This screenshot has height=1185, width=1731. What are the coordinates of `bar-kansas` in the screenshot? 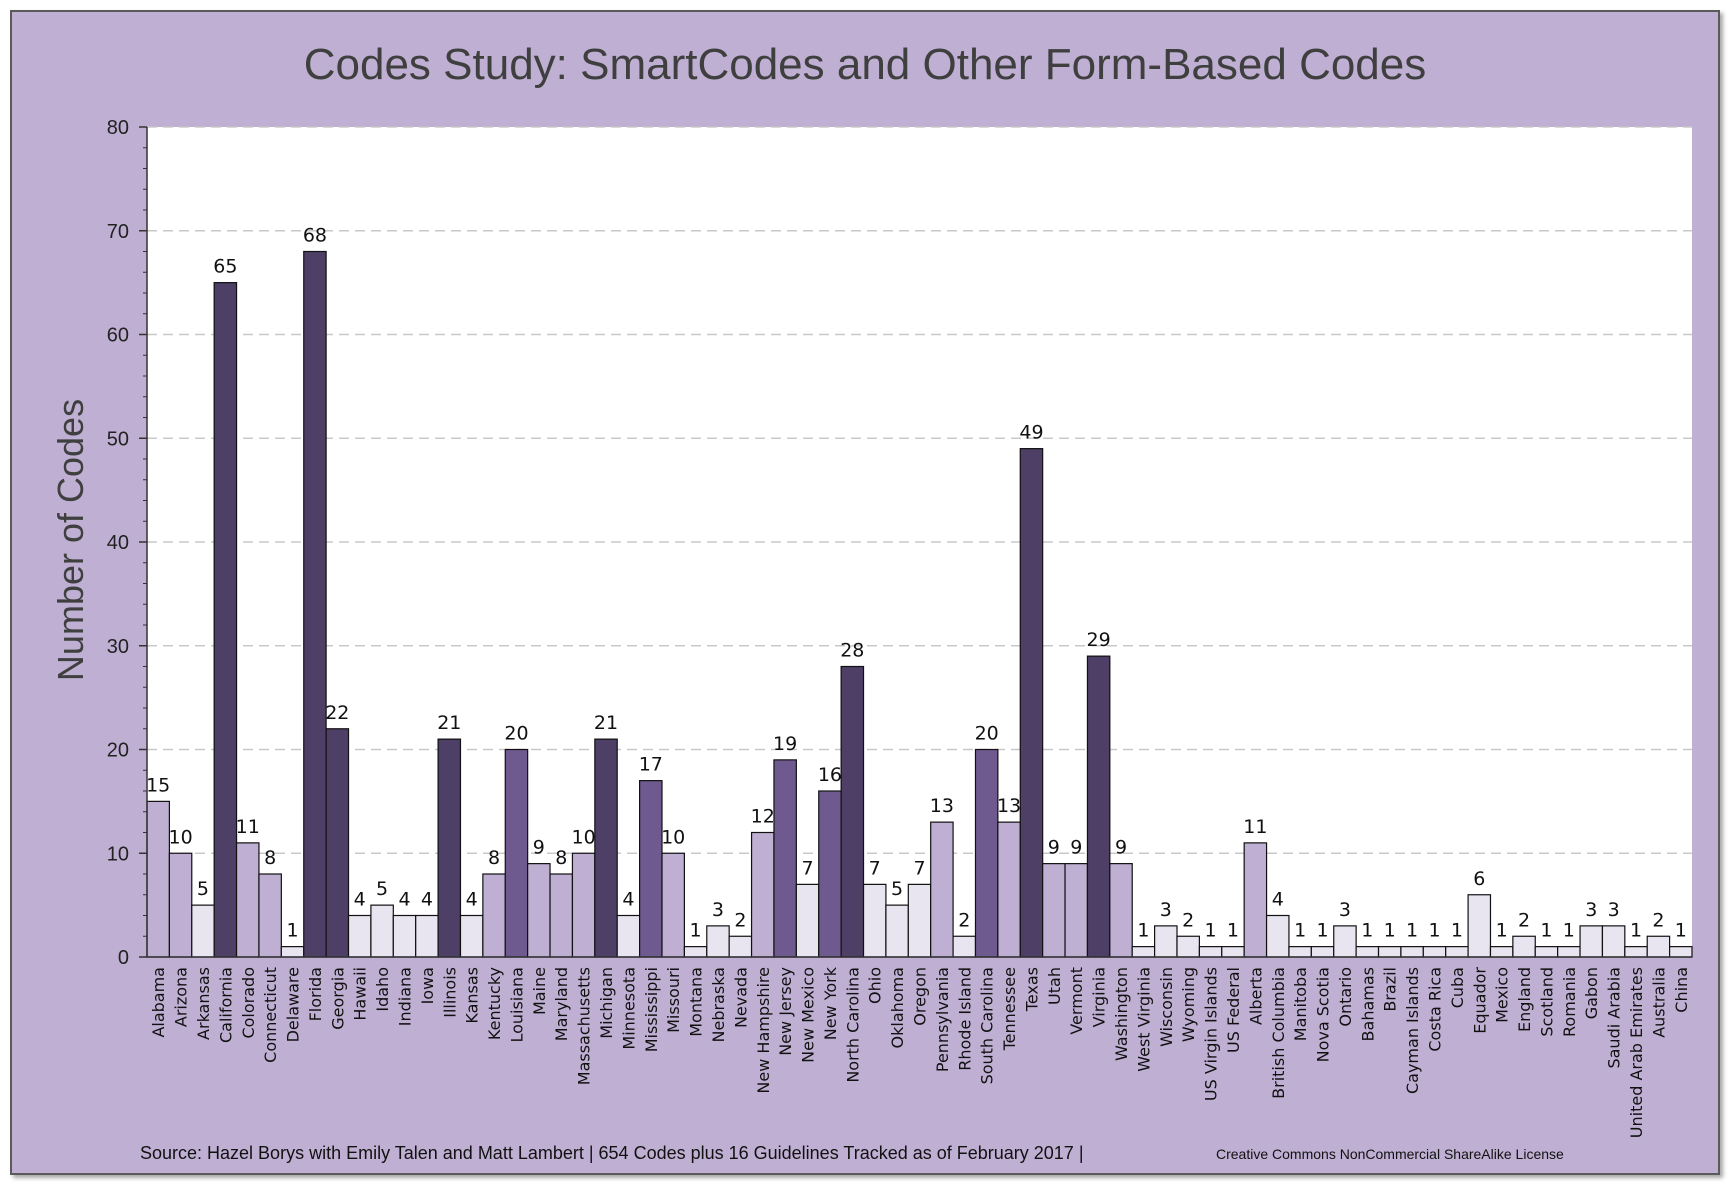 It's located at (471, 936).